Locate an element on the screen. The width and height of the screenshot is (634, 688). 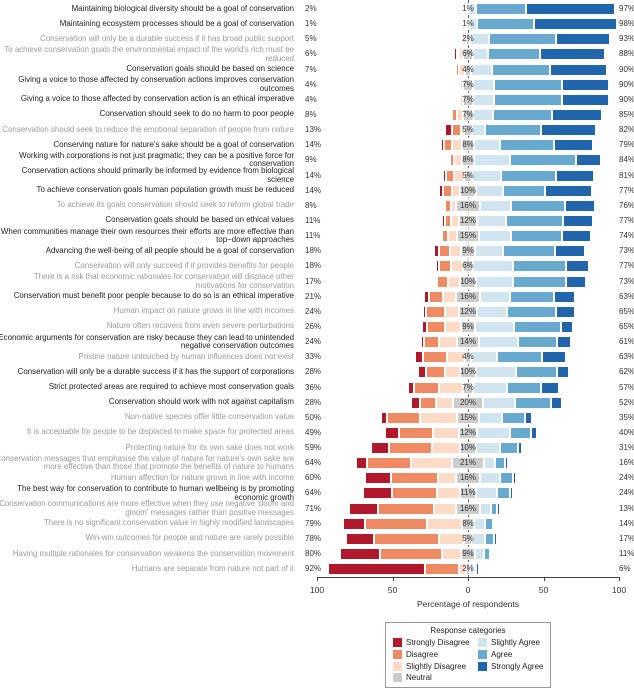
agree-percent: 77% is located at coordinates (626, 266).